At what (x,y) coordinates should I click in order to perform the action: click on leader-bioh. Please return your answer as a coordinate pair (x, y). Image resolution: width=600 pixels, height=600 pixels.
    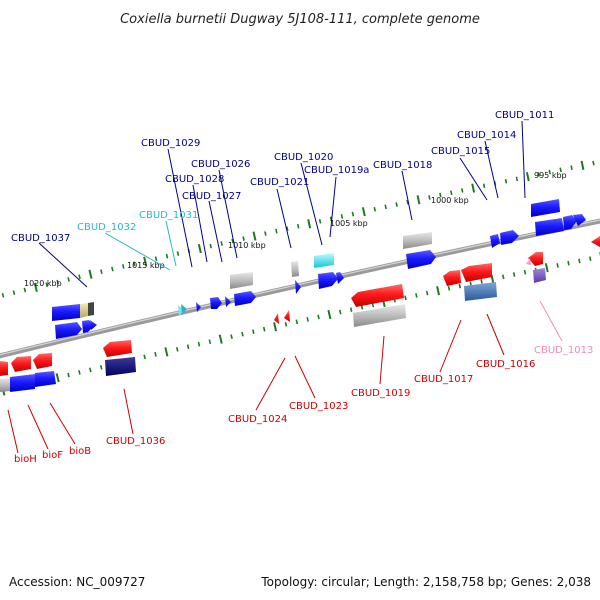
    Looking at the image, I should click on (13, 431).